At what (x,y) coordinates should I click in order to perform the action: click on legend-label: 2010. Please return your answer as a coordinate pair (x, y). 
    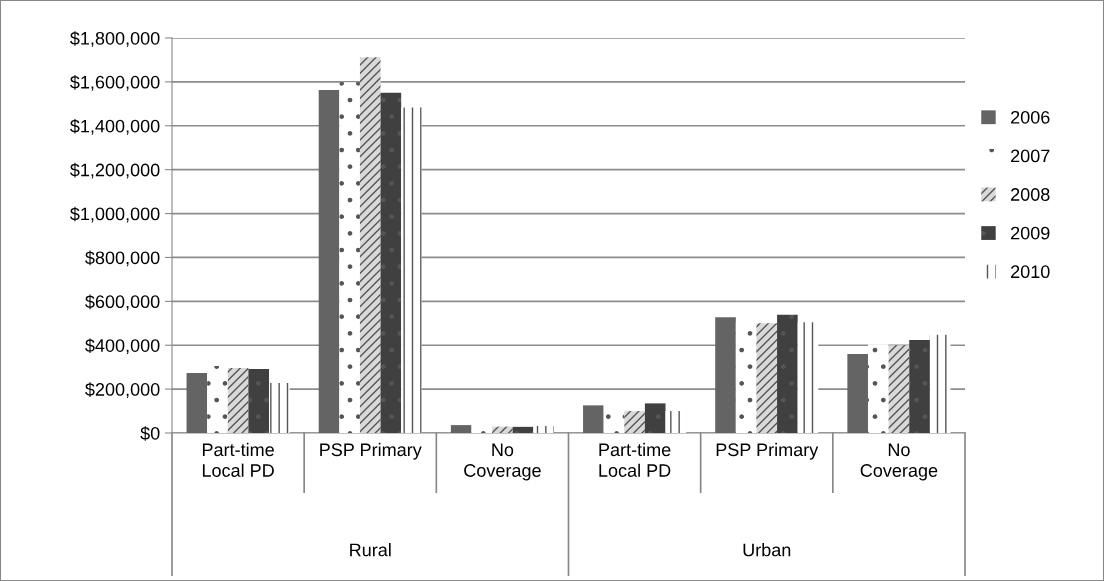
    Looking at the image, I should click on (1030, 272).